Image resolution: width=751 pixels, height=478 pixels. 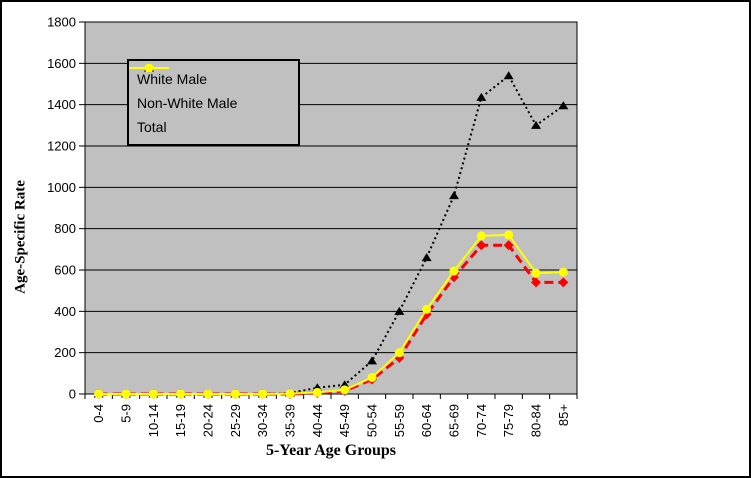 What do you see at coordinates (344, 420) in the screenshot?
I see `x-tick-label: 45-49` at bounding box center [344, 420].